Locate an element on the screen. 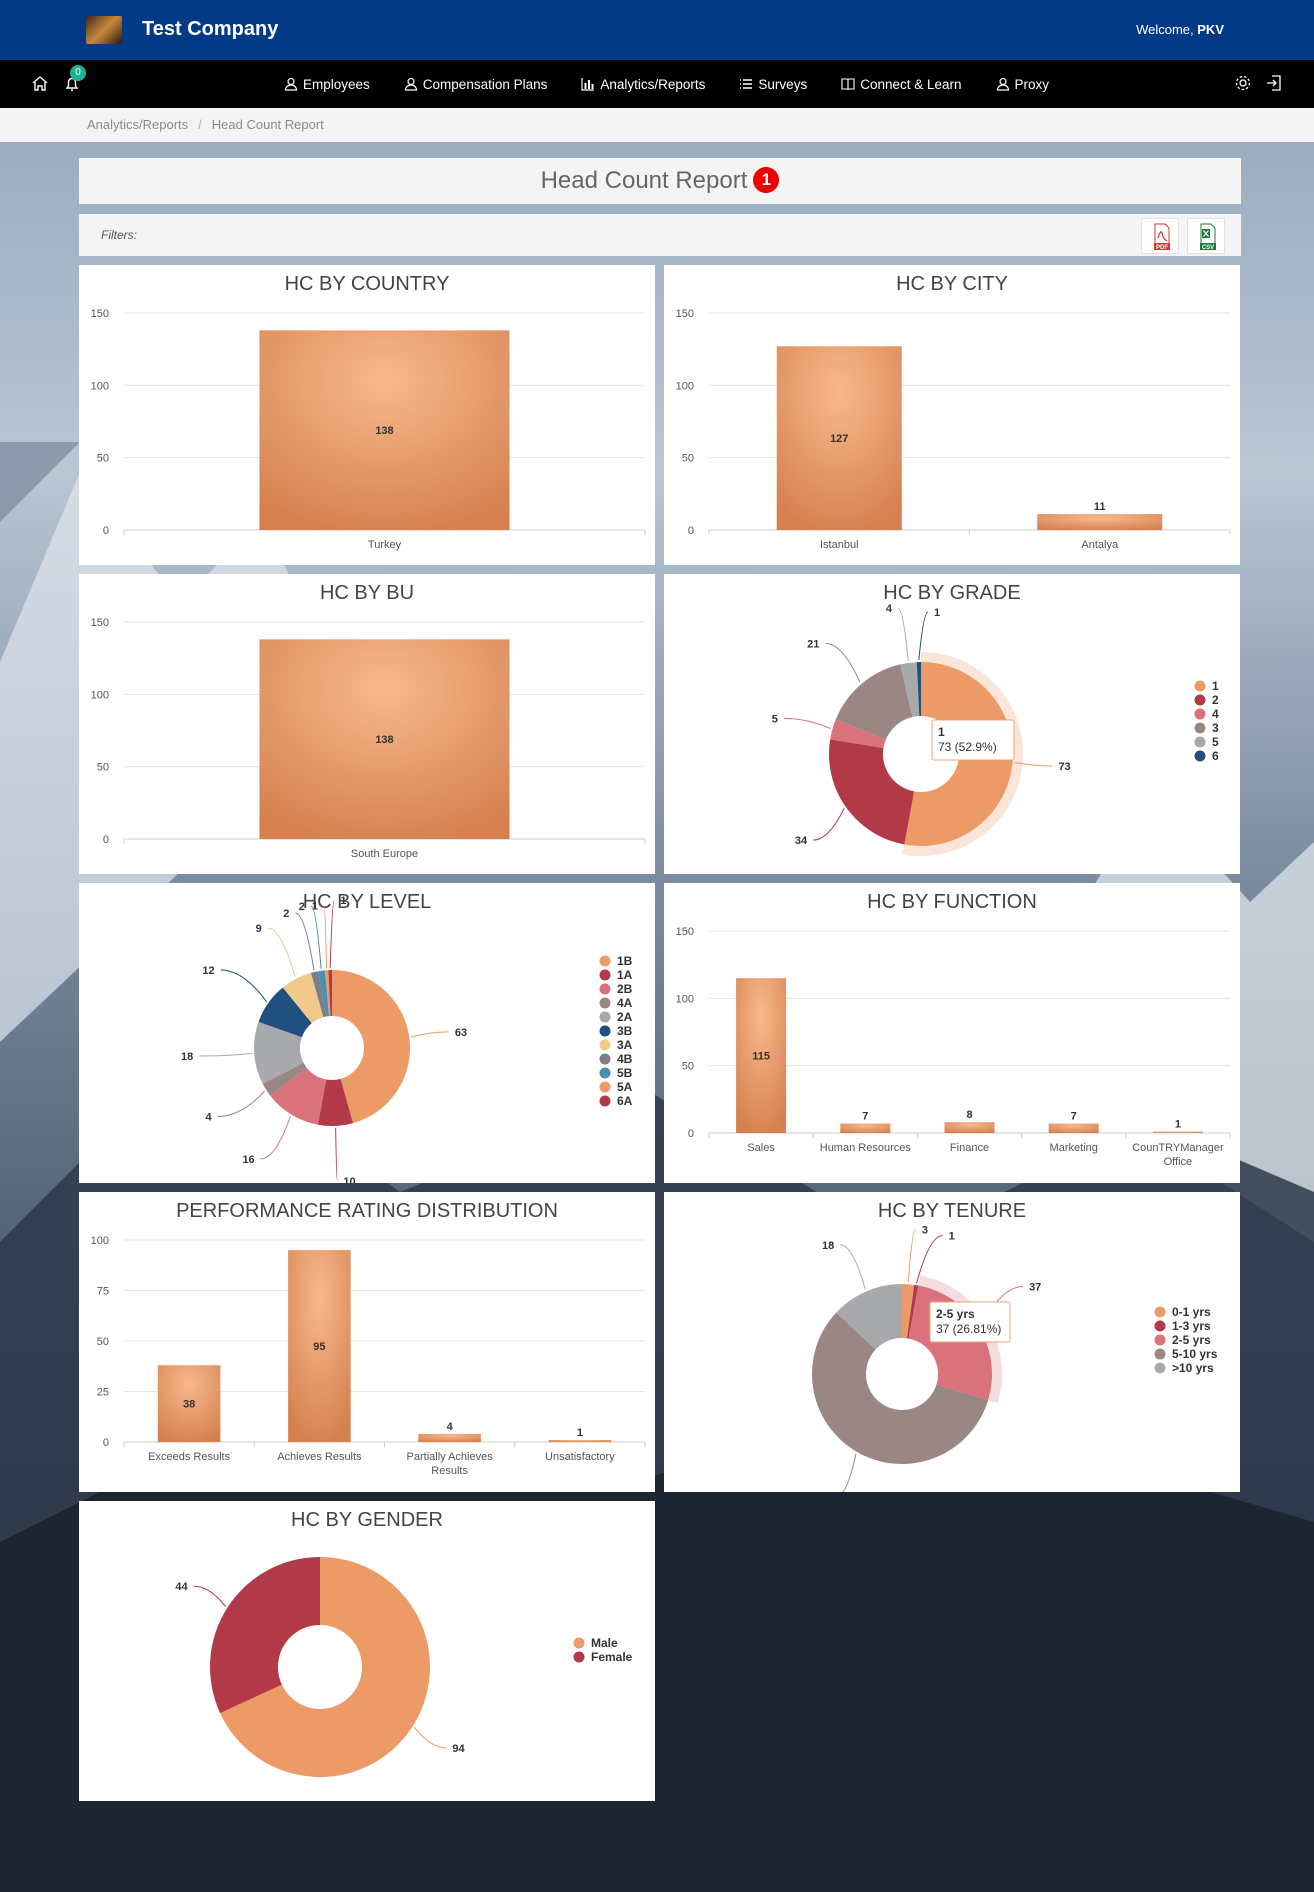 The image size is (1314, 1892). breadcrumb-parent: Analytics/Reports is located at coordinates (138, 124).